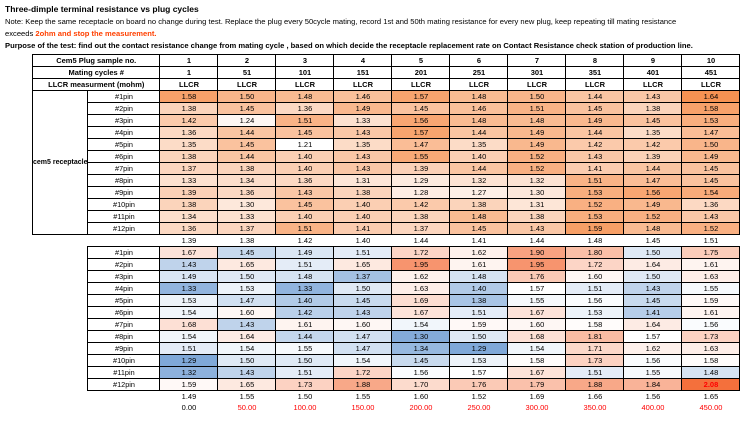 This screenshot has width=750, height=422. I want to click on resistance-cell-50th-mating: 1.67, so click(189, 252).